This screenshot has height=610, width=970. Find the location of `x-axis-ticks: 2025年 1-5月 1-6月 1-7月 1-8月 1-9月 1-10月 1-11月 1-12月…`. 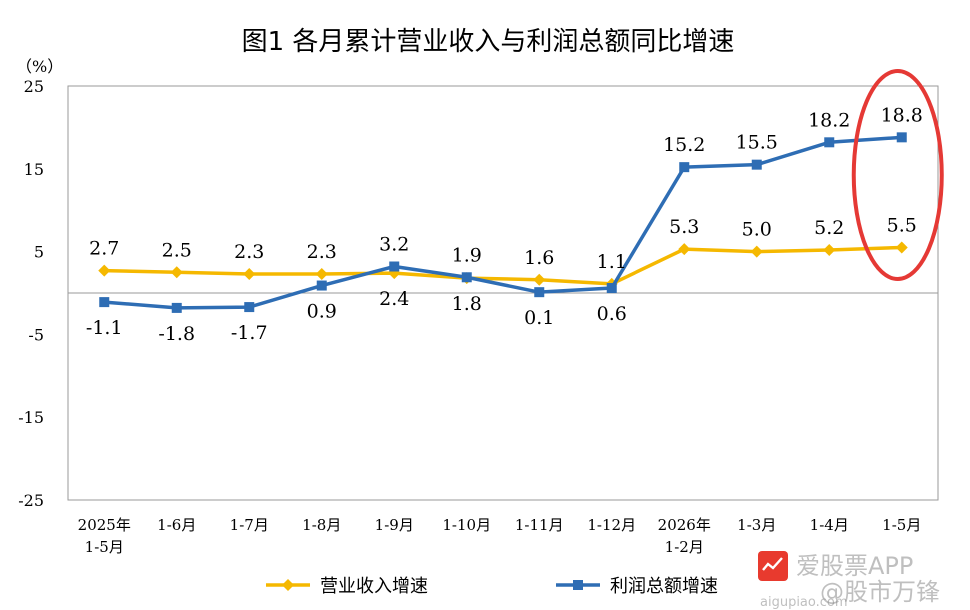

x-axis-ticks: 2025年 1-5月 1-6月 1-7月 1-8月 1-9月 1-10月 1-11月 1-12月… is located at coordinates (500, 536).